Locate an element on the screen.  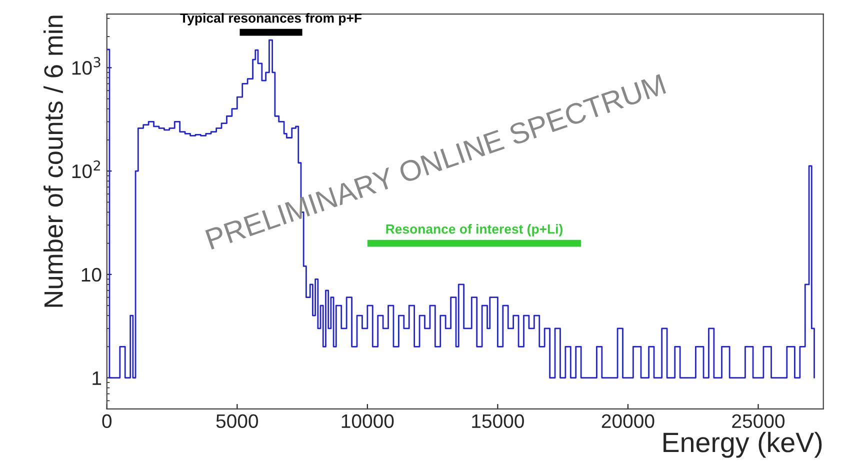
x-tick-label: 25000 is located at coordinates (758, 421).